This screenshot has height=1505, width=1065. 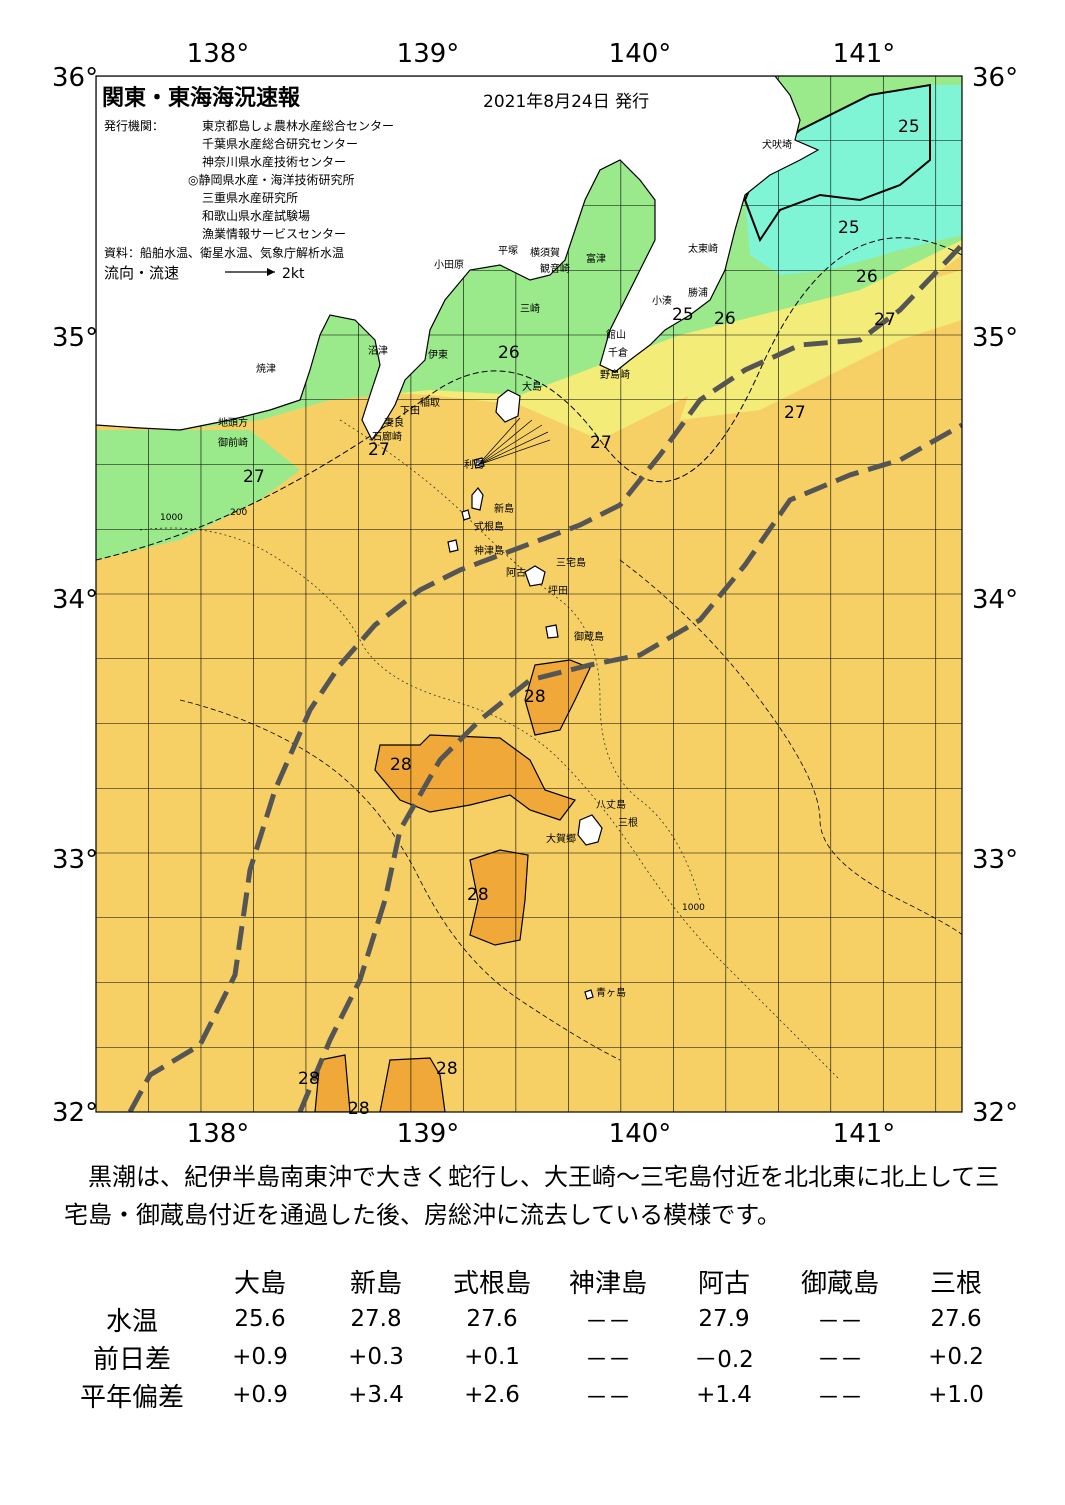 What do you see at coordinates (555, 268) in the screenshot?
I see `place-kannonzaki: 観音崎` at bounding box center [555, 268].